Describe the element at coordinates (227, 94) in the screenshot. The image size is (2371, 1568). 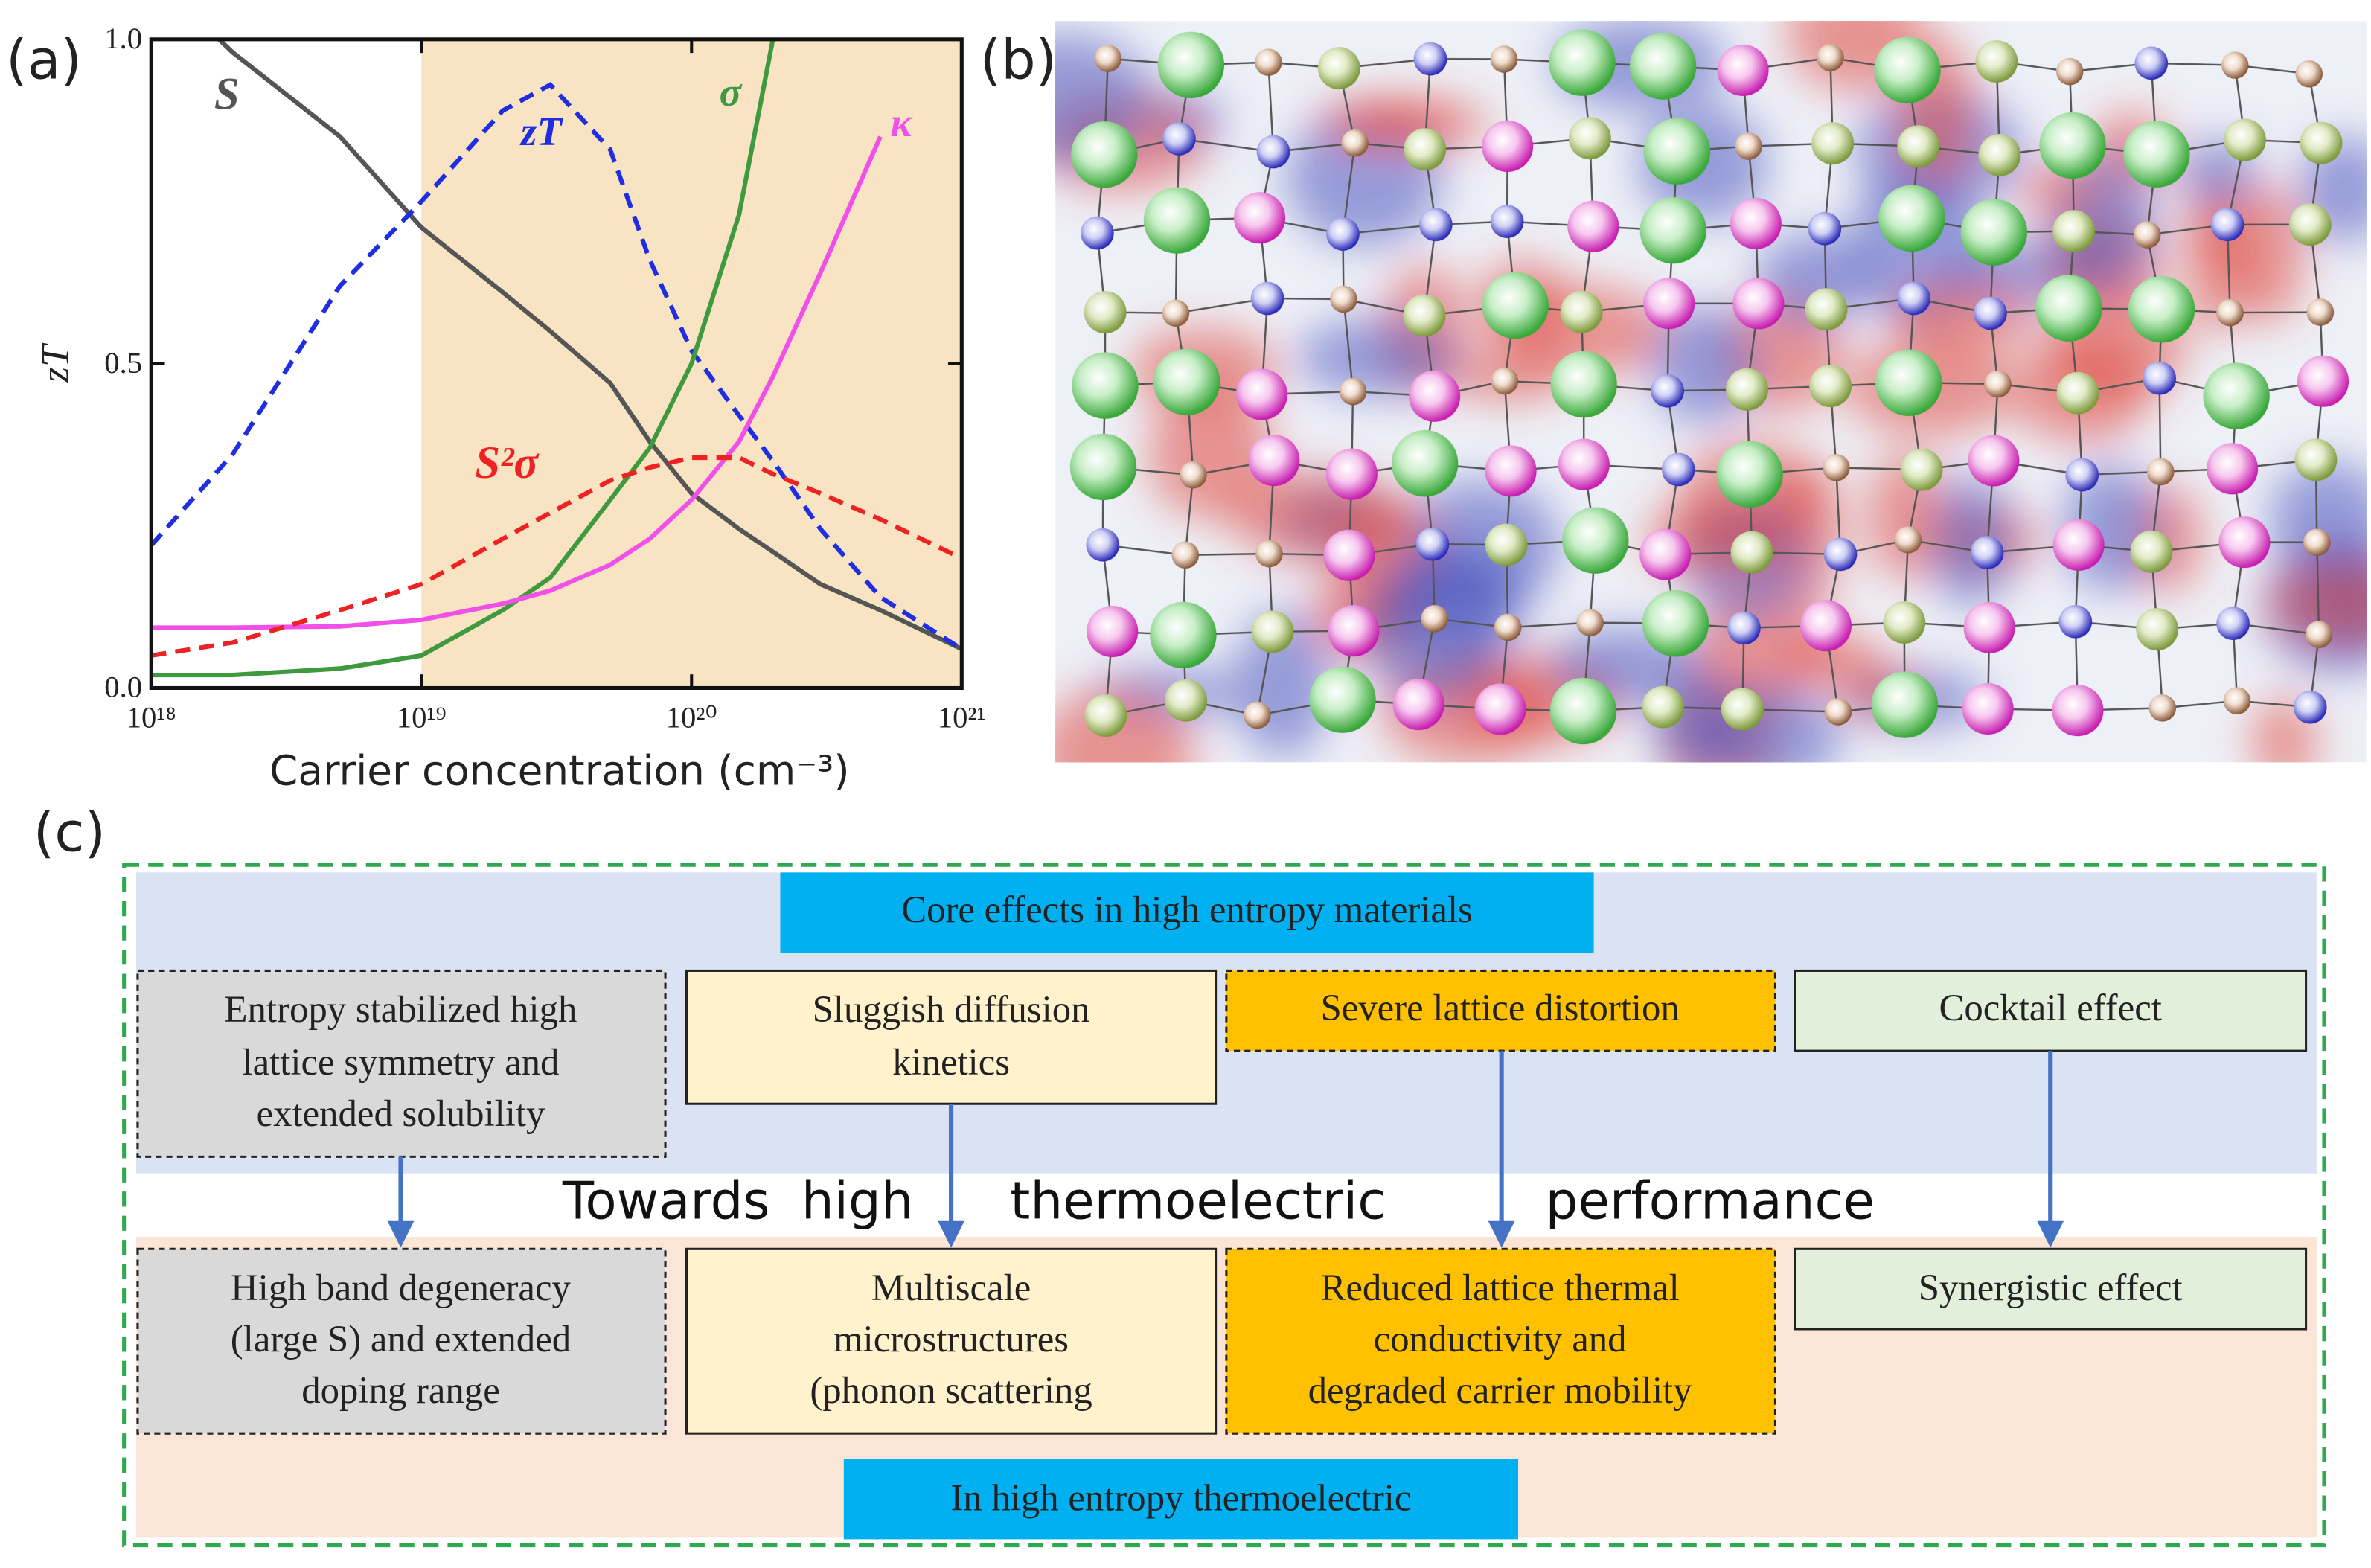
I see `series-label: S` at that location.